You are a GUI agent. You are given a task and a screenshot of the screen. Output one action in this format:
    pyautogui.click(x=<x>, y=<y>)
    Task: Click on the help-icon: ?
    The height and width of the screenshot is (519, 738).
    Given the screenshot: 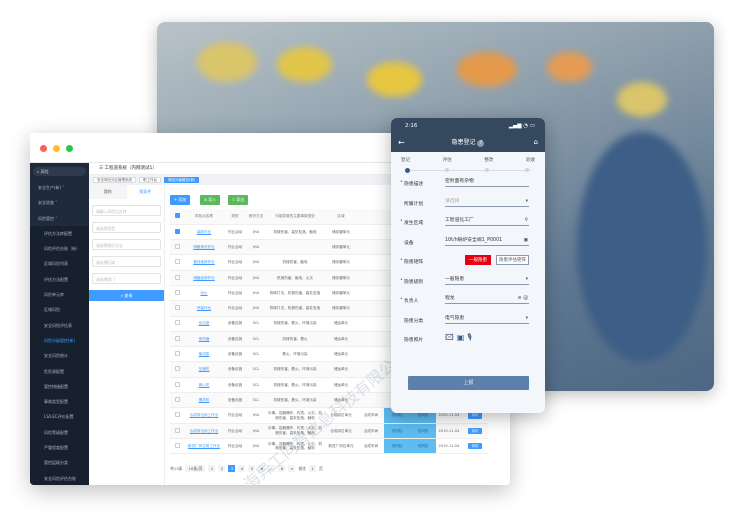 What is the action you would take?
    pyautogui.click(x=481, y=143)
    